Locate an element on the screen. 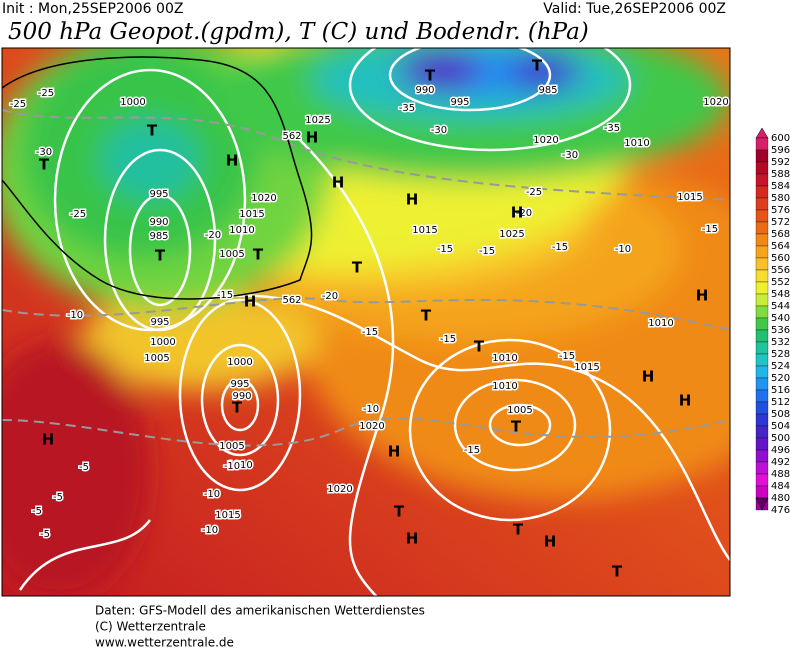 The height and width of the screenshot is (648, 790). colorbar-label: 516 is located at coordinates (780, 390).